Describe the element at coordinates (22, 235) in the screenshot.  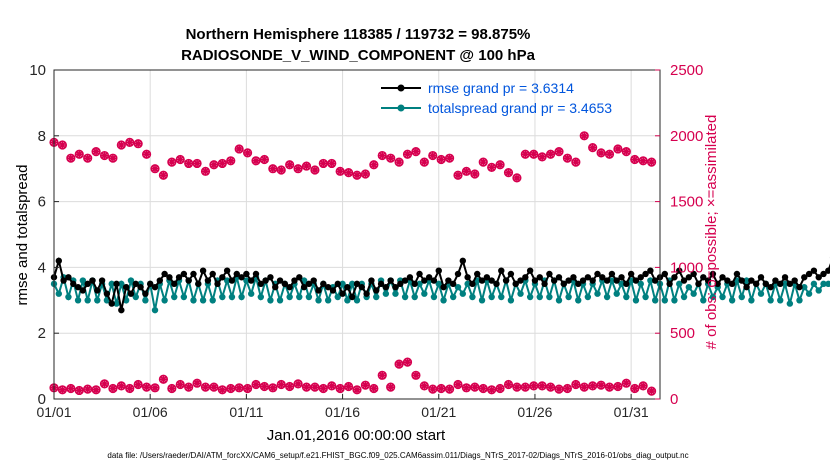
I see `y-axis-left-label: rmse and totalspread` at that location.